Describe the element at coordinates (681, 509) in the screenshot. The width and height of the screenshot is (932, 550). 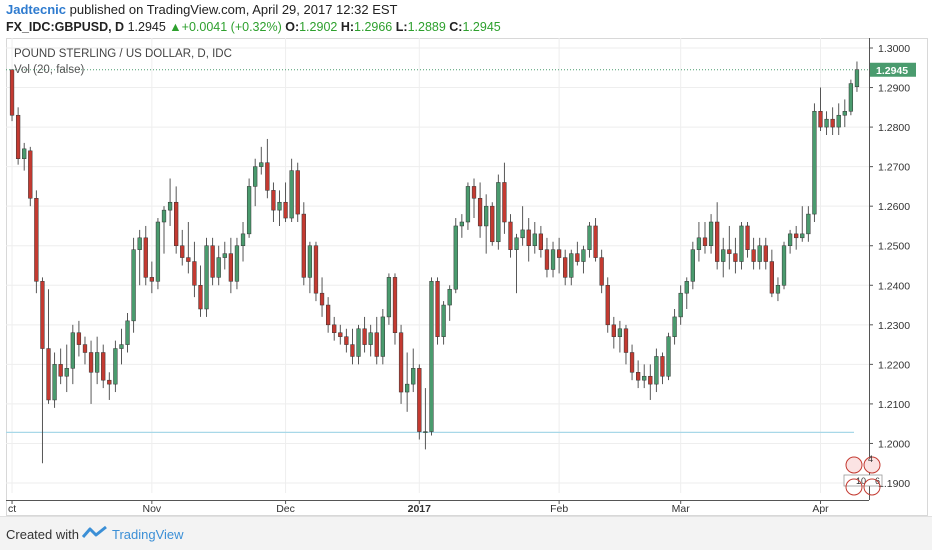
I see `time-tick-label: Mar` at that location.